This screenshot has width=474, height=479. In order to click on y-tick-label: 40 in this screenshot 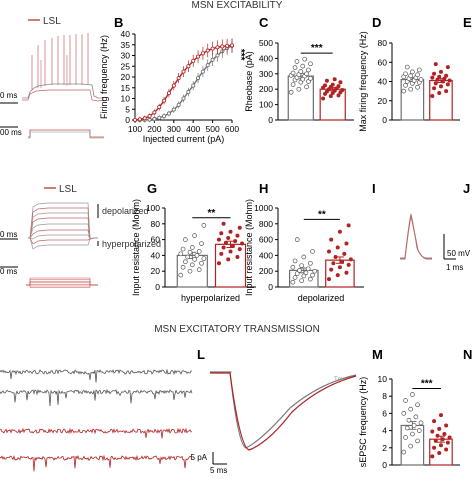, I will do `click(126, 34)`.